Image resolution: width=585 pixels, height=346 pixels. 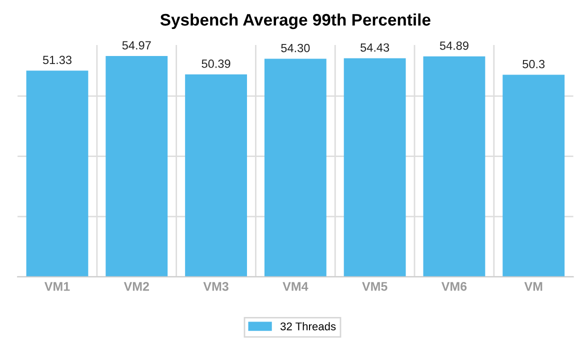 I want to click on x-tick-label: VM5, so click(x=375, y=286).